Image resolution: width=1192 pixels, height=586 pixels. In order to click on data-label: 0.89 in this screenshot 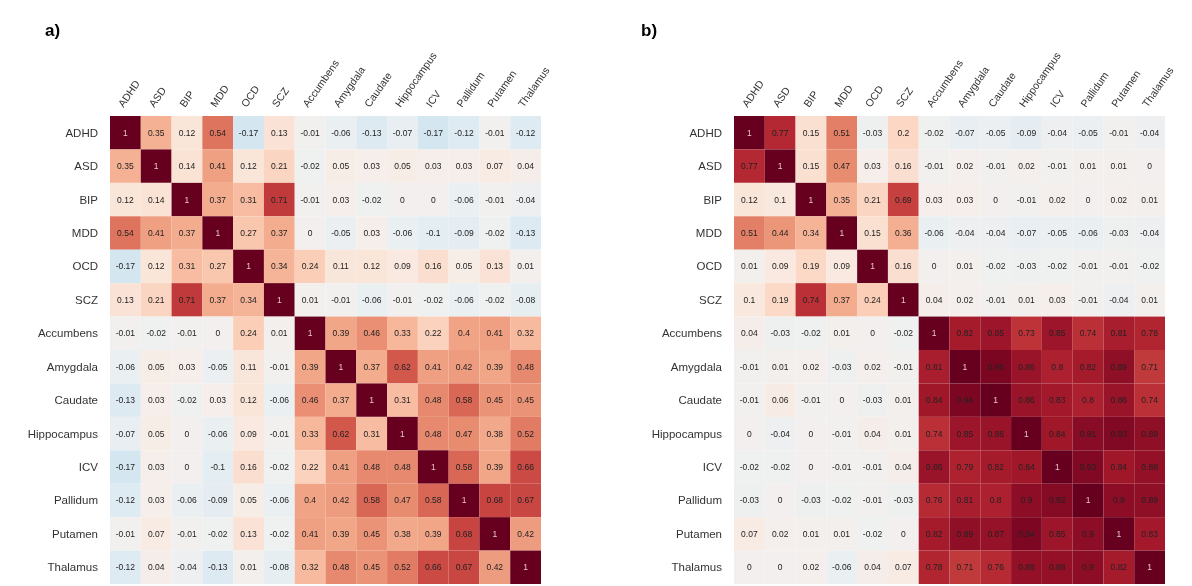, I will do `click(1150, 500)`.